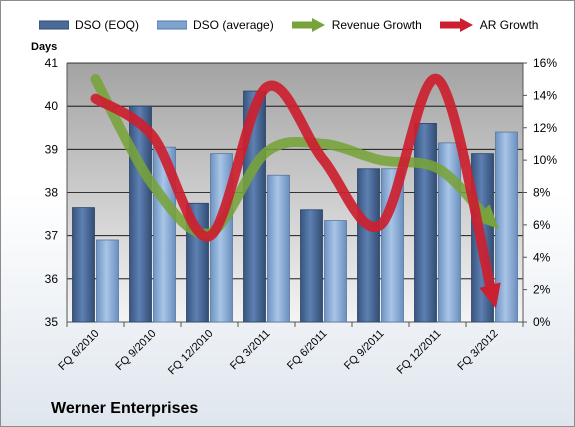  What do you see at coordinates (191, 353) in the screenshot?
I see `x-tick-label: FQ 12/2010` at bounding box center [191, 353].